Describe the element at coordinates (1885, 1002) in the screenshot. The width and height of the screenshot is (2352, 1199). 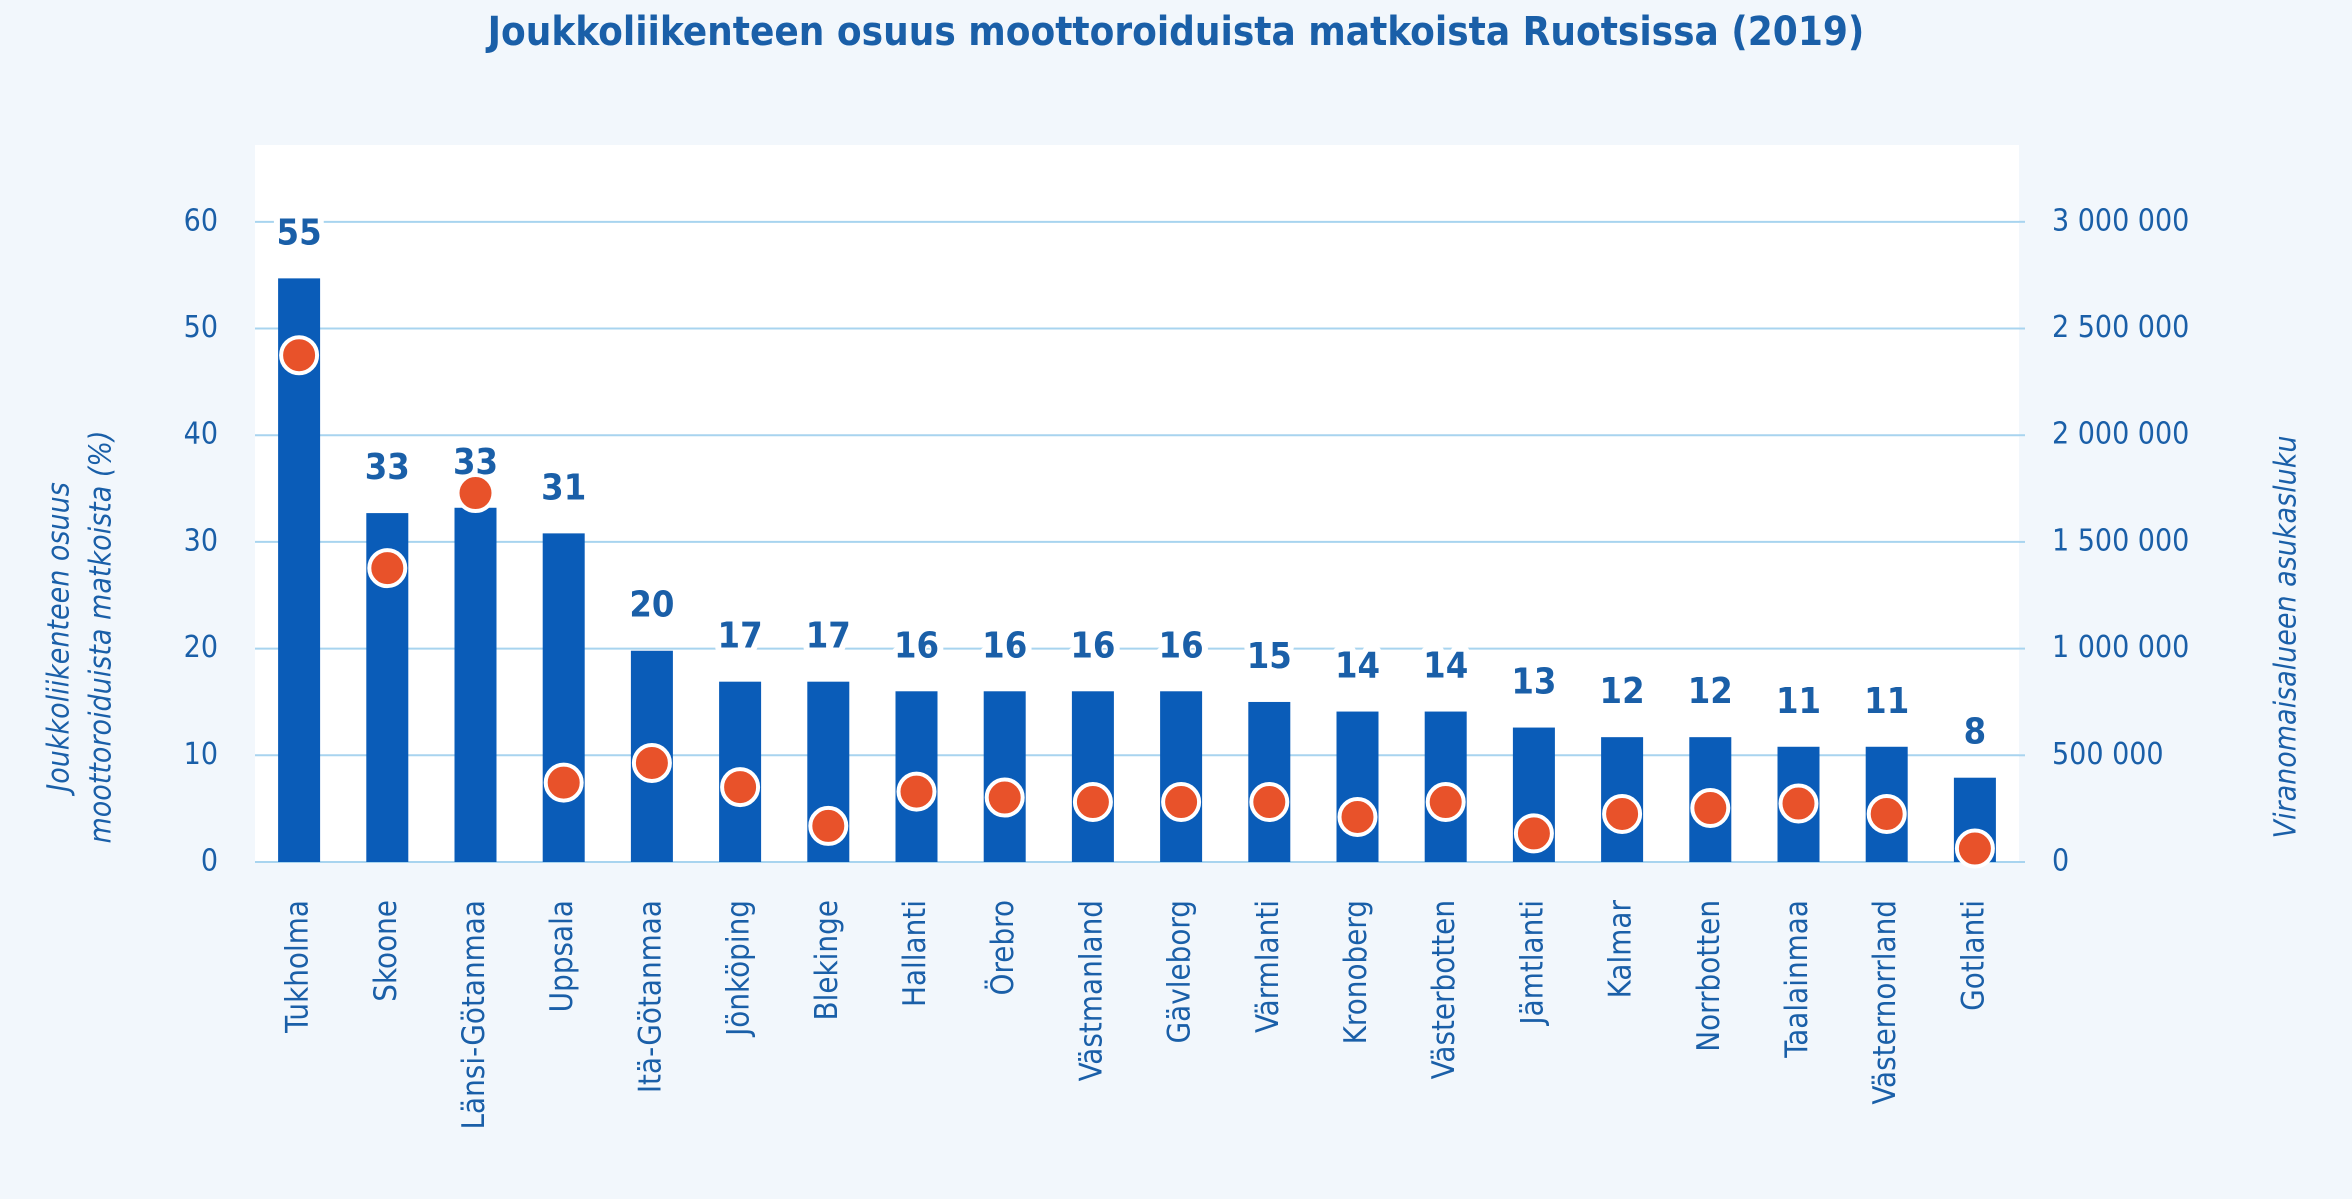
I see `x-tick-label: Västernorrland` at that location.